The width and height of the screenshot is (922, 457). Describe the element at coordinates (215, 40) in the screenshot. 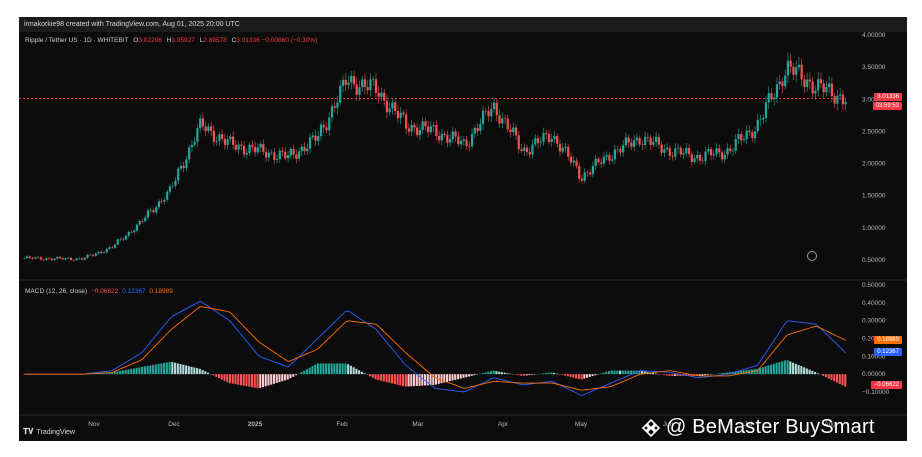

I see `low-value: 2.89578` at that location.